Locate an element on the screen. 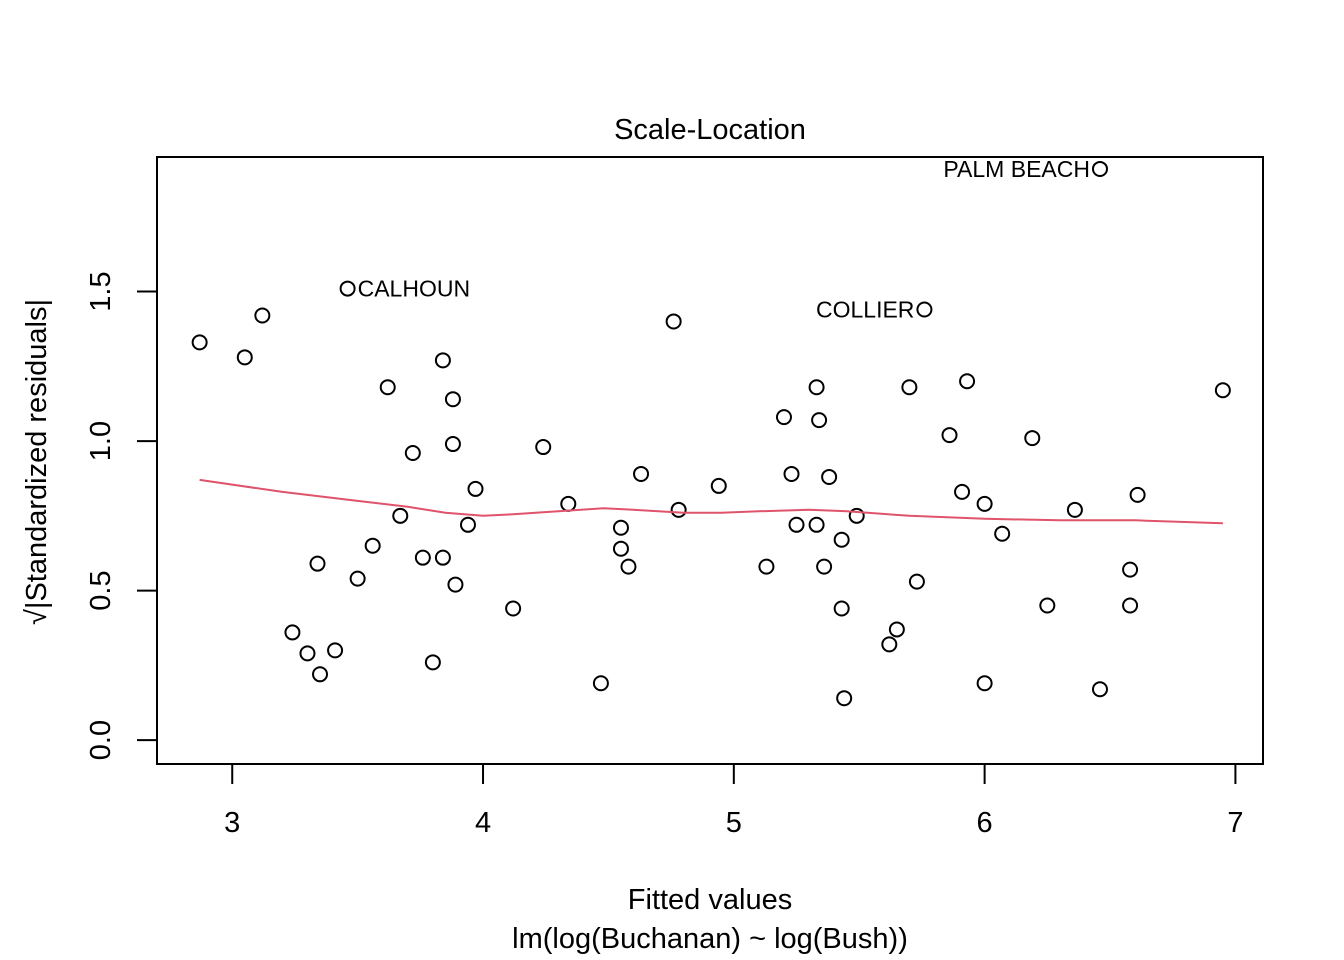 The height and width of the screenshot is (960, 1344). point-annotation-label: COLLIER is located at coordinates (865, 309).